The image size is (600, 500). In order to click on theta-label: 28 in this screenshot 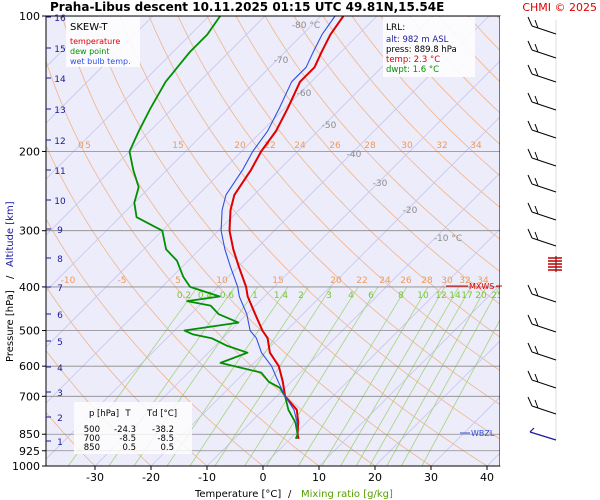, I will do `click(427, 281)`.